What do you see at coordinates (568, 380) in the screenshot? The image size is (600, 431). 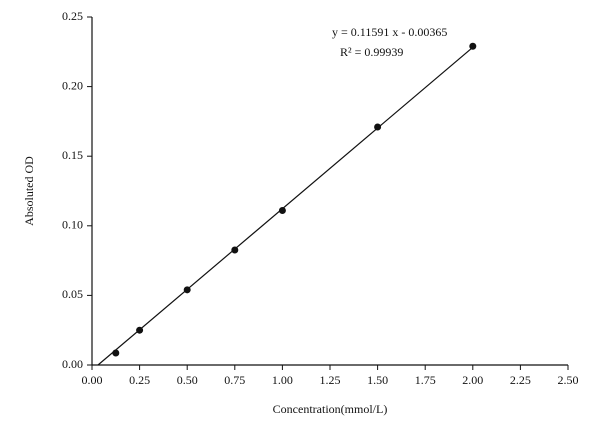 I see `x-tick-label: 2.50` at bounding box center [568, 380].